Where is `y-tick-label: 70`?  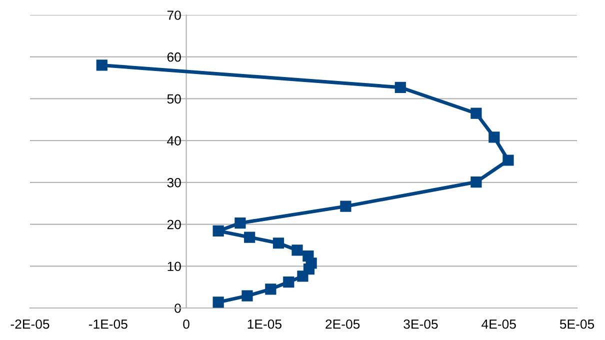 y-tick-label: 70 is located at coordinates (174, 15).